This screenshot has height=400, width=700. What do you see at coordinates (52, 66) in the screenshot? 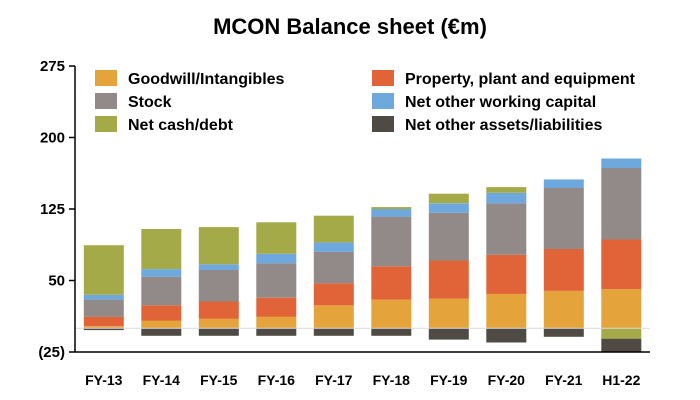
I see `y-tick-label: 275` at bounding box center [52, 66].